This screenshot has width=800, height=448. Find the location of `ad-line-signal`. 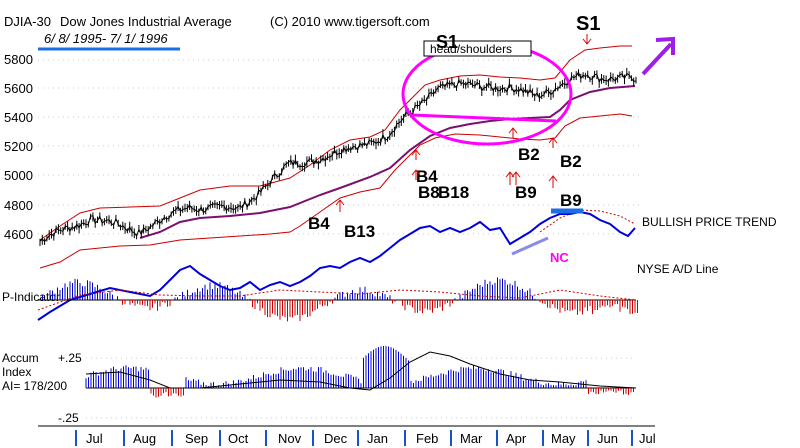

ad-line-signal is located at coordinates (587, 221).